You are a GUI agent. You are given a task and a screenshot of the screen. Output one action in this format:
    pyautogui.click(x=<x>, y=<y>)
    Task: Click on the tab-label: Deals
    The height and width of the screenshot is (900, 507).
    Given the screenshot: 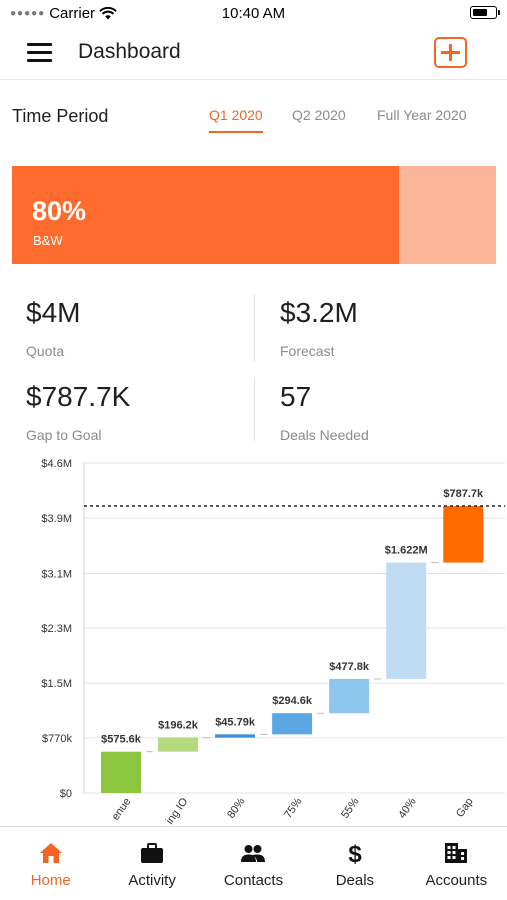 What is the action you would take?
    pyautogui.click(x=355, y=880)
    